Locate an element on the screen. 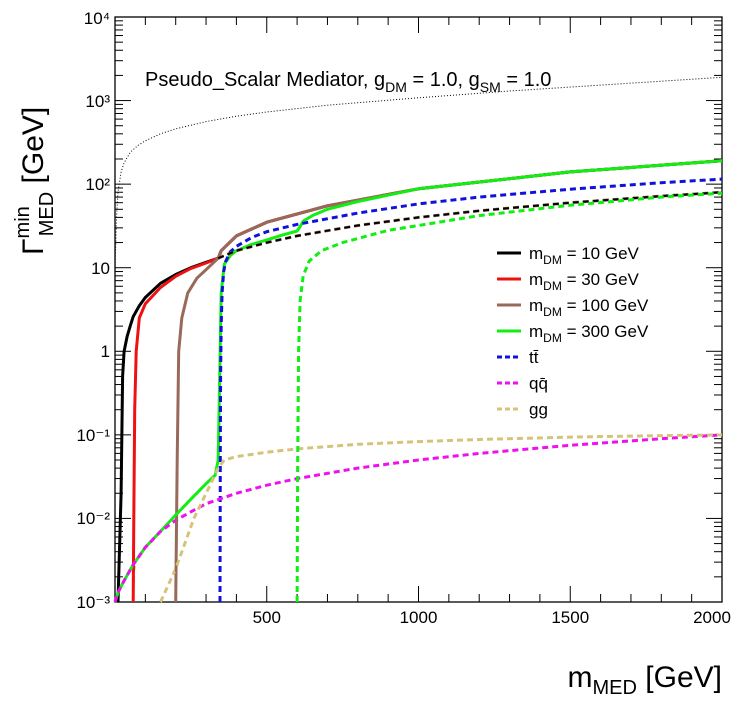  y-tick-label: 10 is located at coordinates (100, 268).